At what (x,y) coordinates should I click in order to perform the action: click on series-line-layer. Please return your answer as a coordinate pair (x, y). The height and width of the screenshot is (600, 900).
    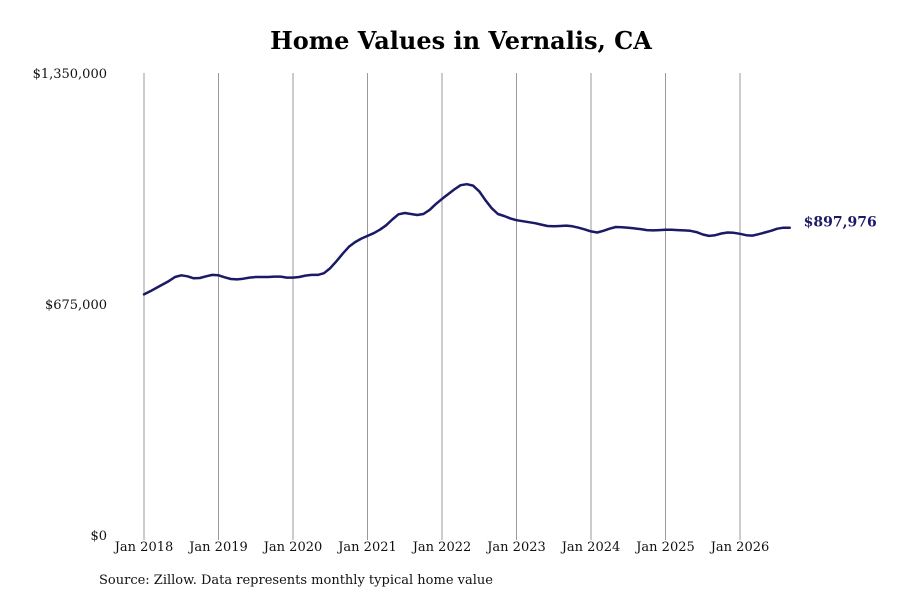
    Looking at the image, I should click on (466, 239).